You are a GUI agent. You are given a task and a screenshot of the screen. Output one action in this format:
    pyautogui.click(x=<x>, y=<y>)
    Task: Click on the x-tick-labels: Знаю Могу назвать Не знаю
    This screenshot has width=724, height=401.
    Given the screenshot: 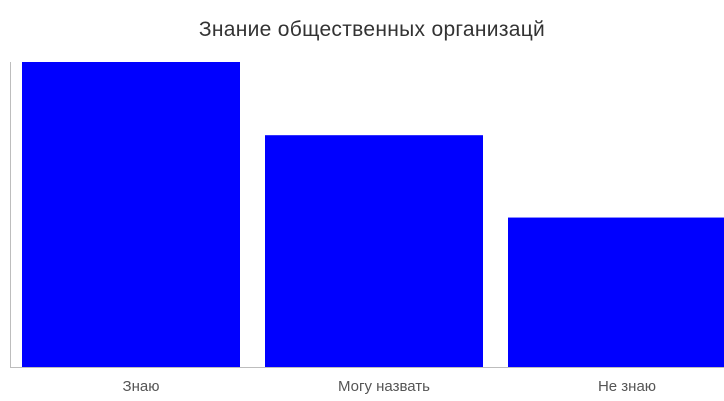 What is the action you would take?
    pyautogui.click(x=390, y=386)
    